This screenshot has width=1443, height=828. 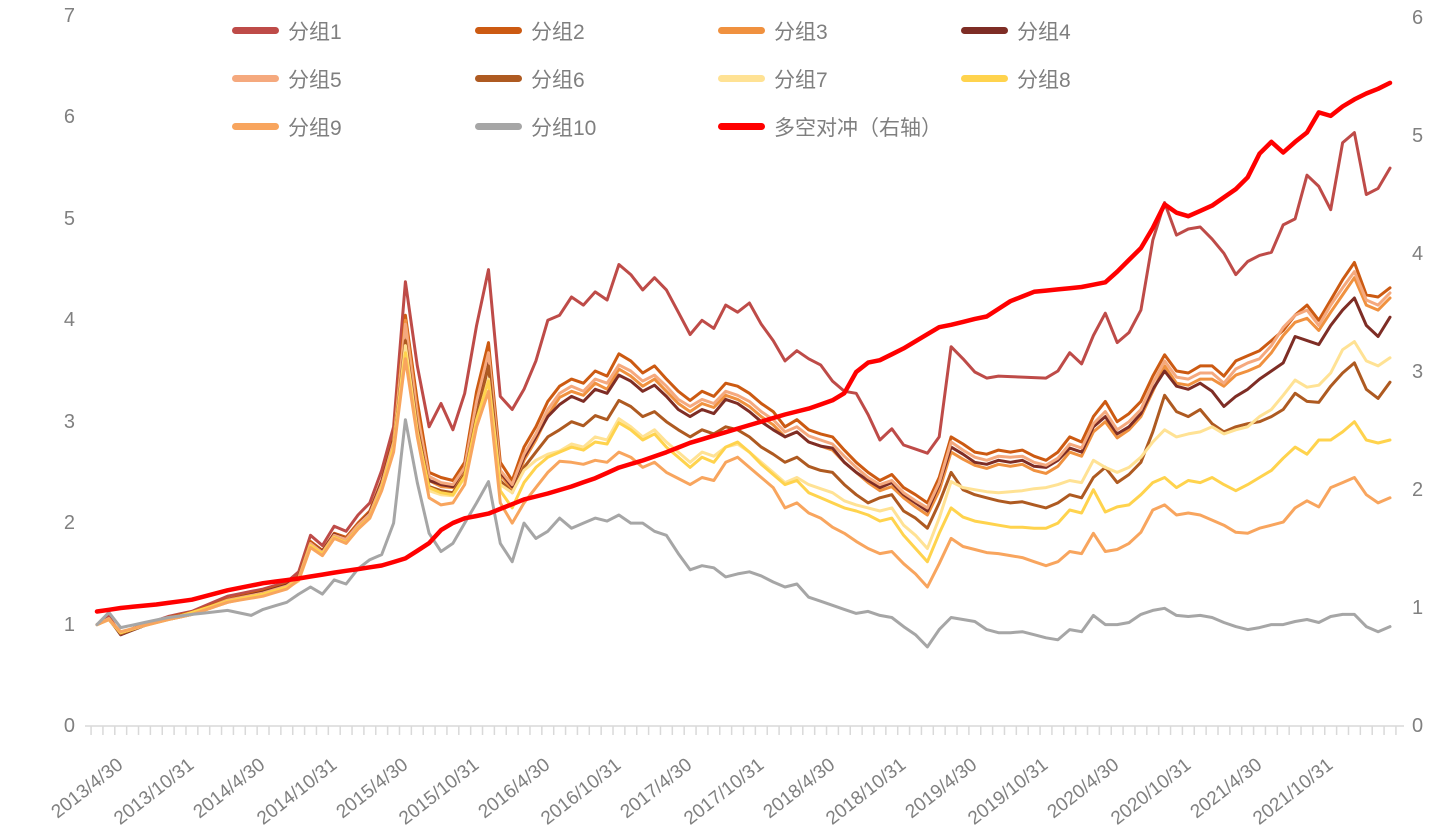 What do you see at coordinates (69, 421) in the screenshot?
I see `left-axis-tick-label: 3` at bounding box center [69, 421].